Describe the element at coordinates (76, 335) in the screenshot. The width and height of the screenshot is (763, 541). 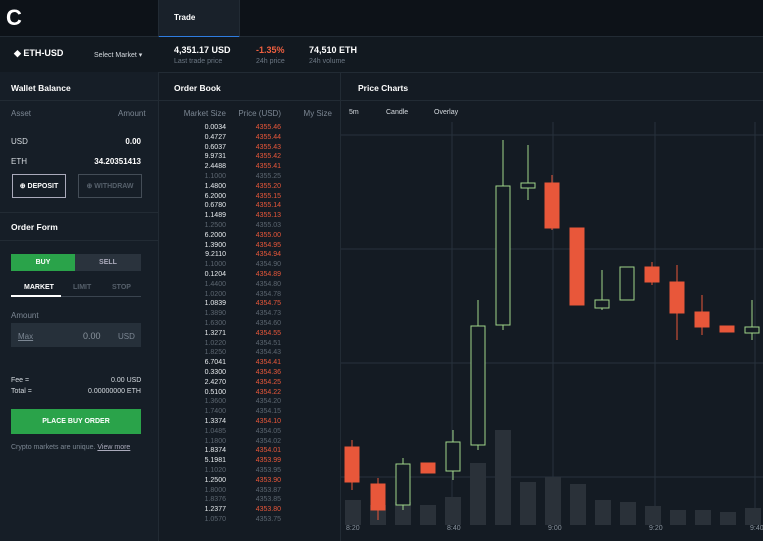
I see `amount-input` at that location.